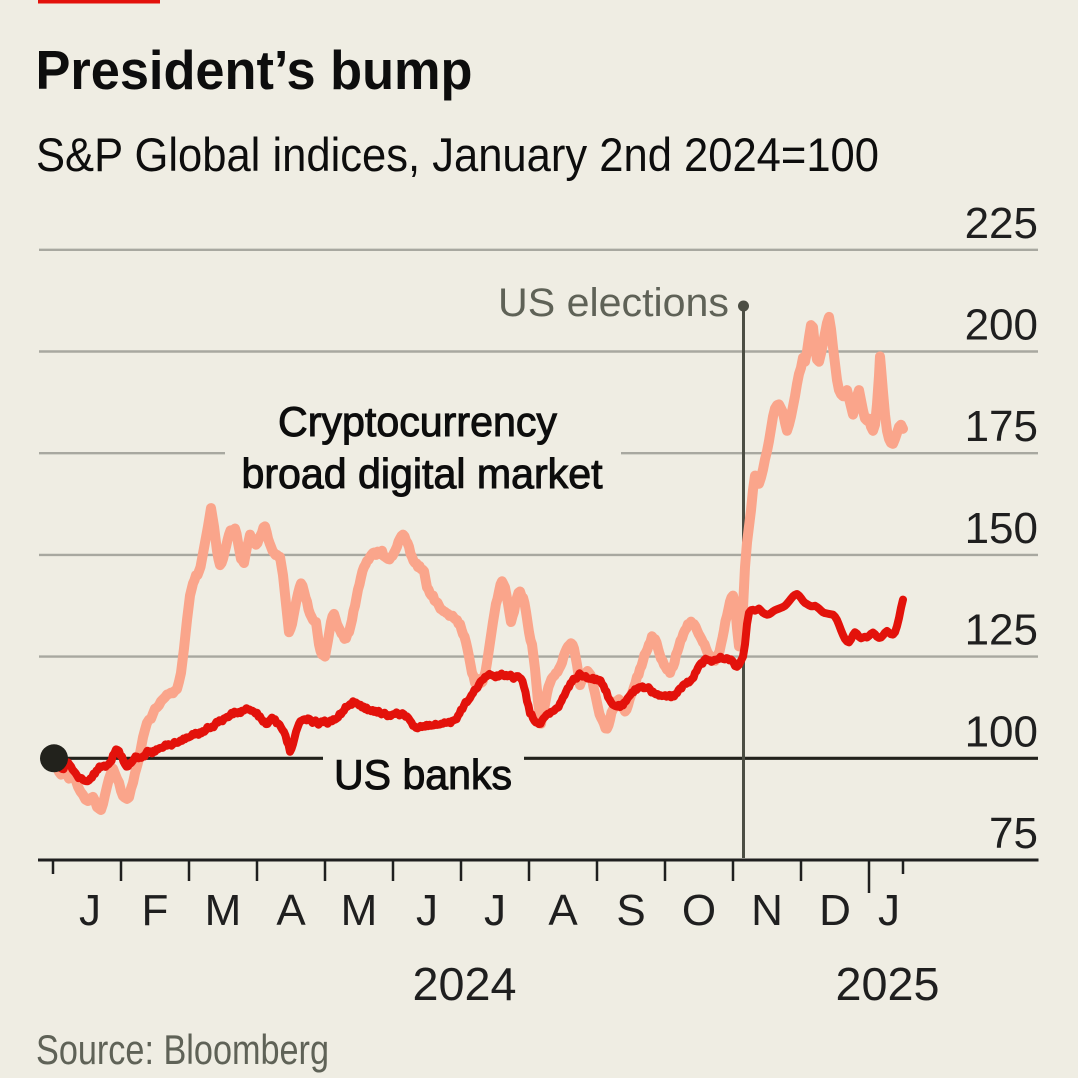 The height and width of the screenshot is (1078, 1078). What do you see at coordinates (423, 774) in the screenshot?
I see `svg-text: US banks` at bounding box center [423, 774].